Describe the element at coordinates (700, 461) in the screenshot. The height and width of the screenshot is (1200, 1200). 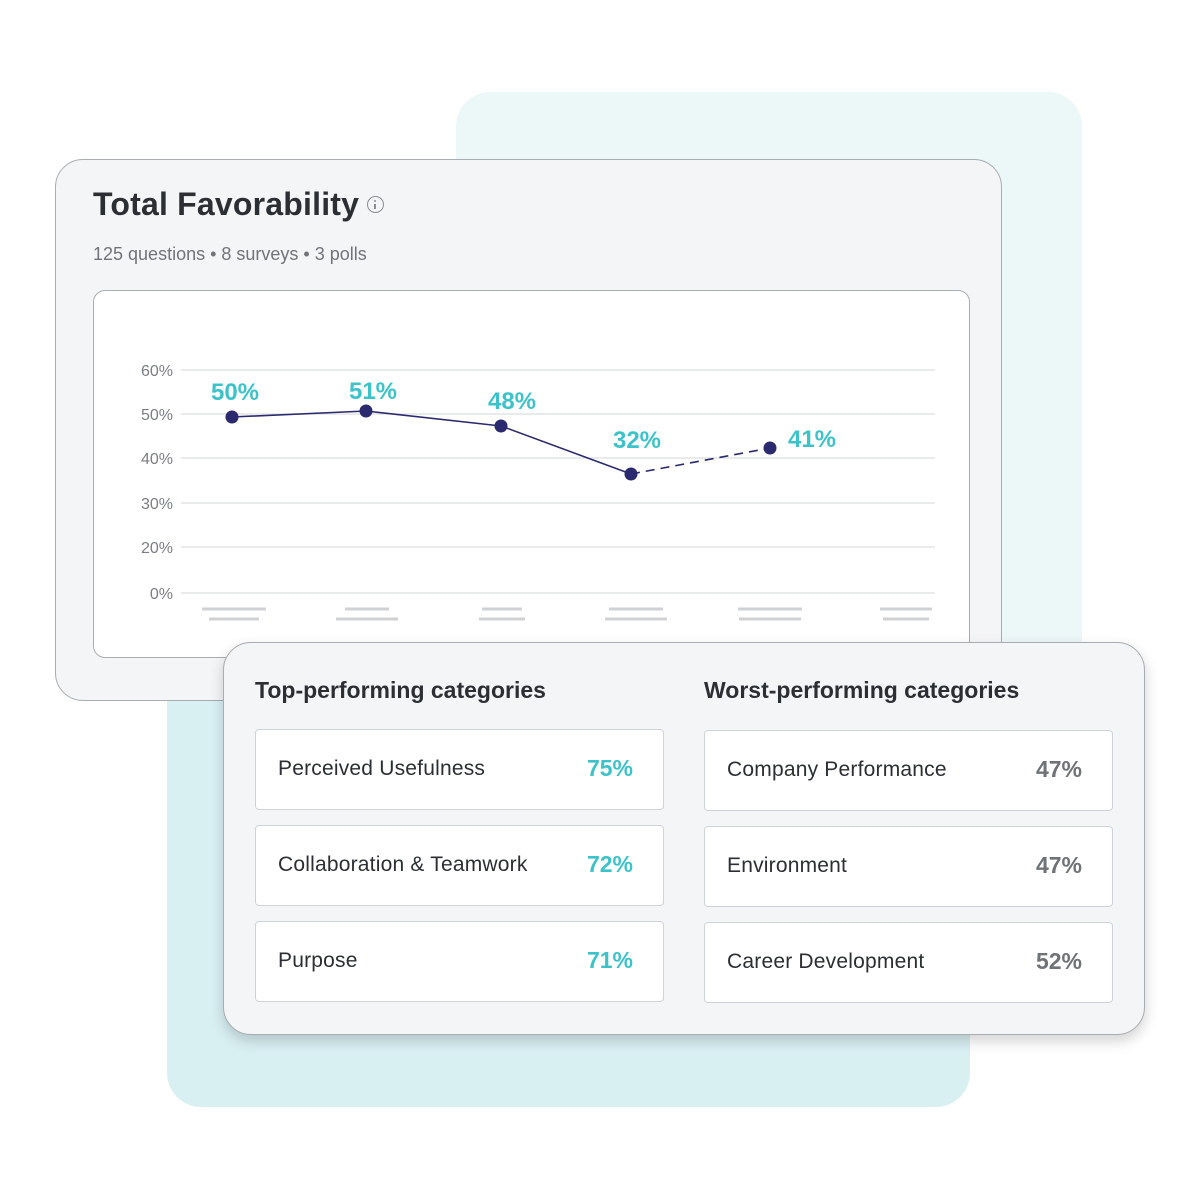
I see `series-line-dashed` at that location.